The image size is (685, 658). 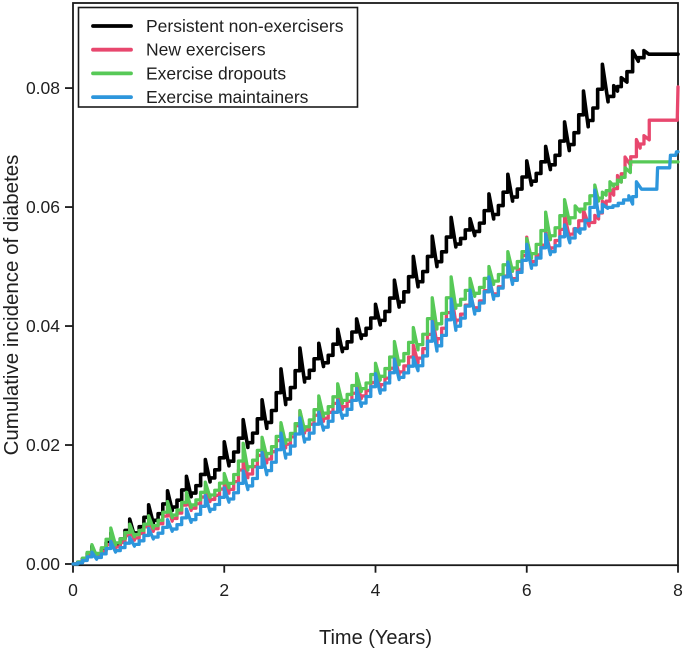 What do you see at coordinates (245, 26) in the screenshot?
I see `legend-label: Persistent non-exercisers` at bounding box center [245, 26].